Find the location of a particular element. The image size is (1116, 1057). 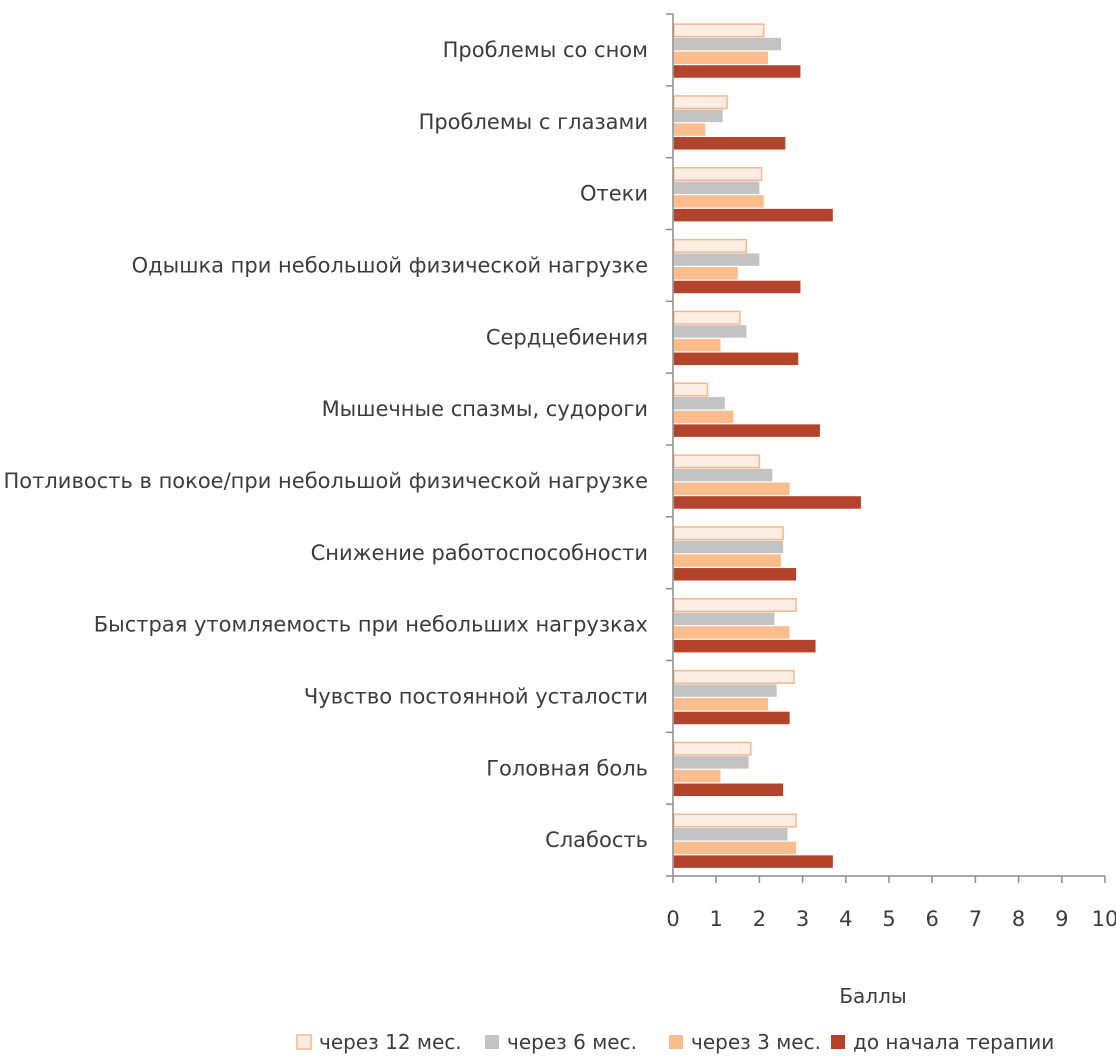

x-tick-label: 7 is located at coordinates (975, 919).